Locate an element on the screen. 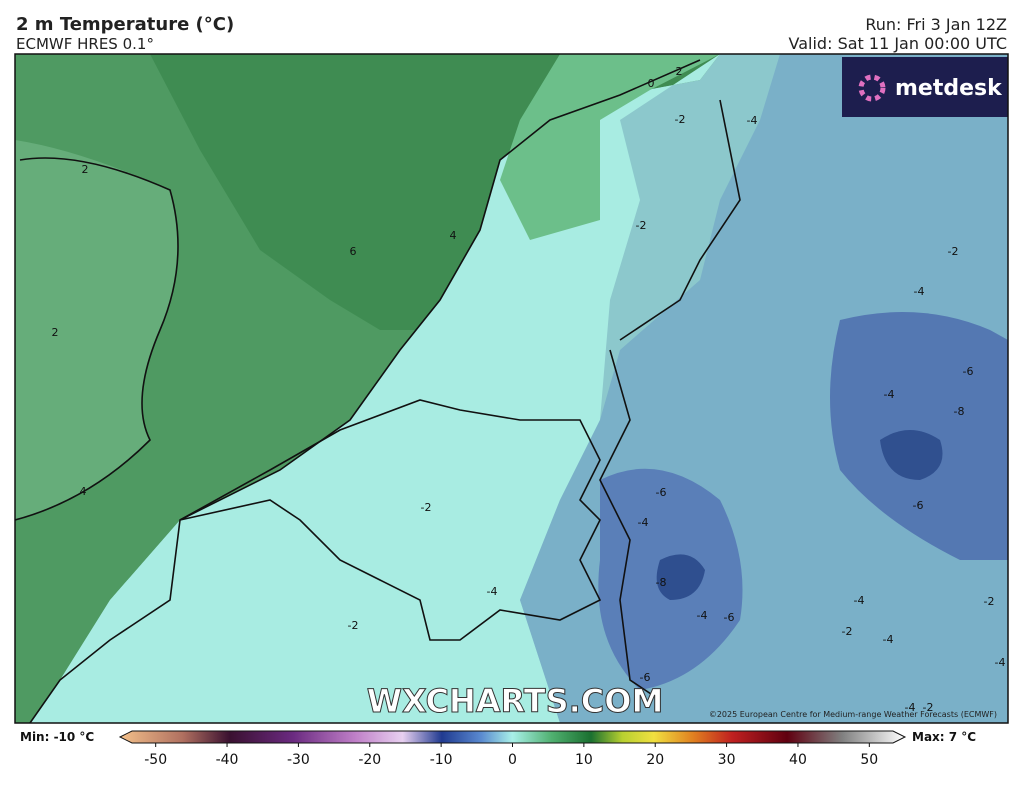  colorbar-tick-label: -10 is located at coordinates (441, 760).